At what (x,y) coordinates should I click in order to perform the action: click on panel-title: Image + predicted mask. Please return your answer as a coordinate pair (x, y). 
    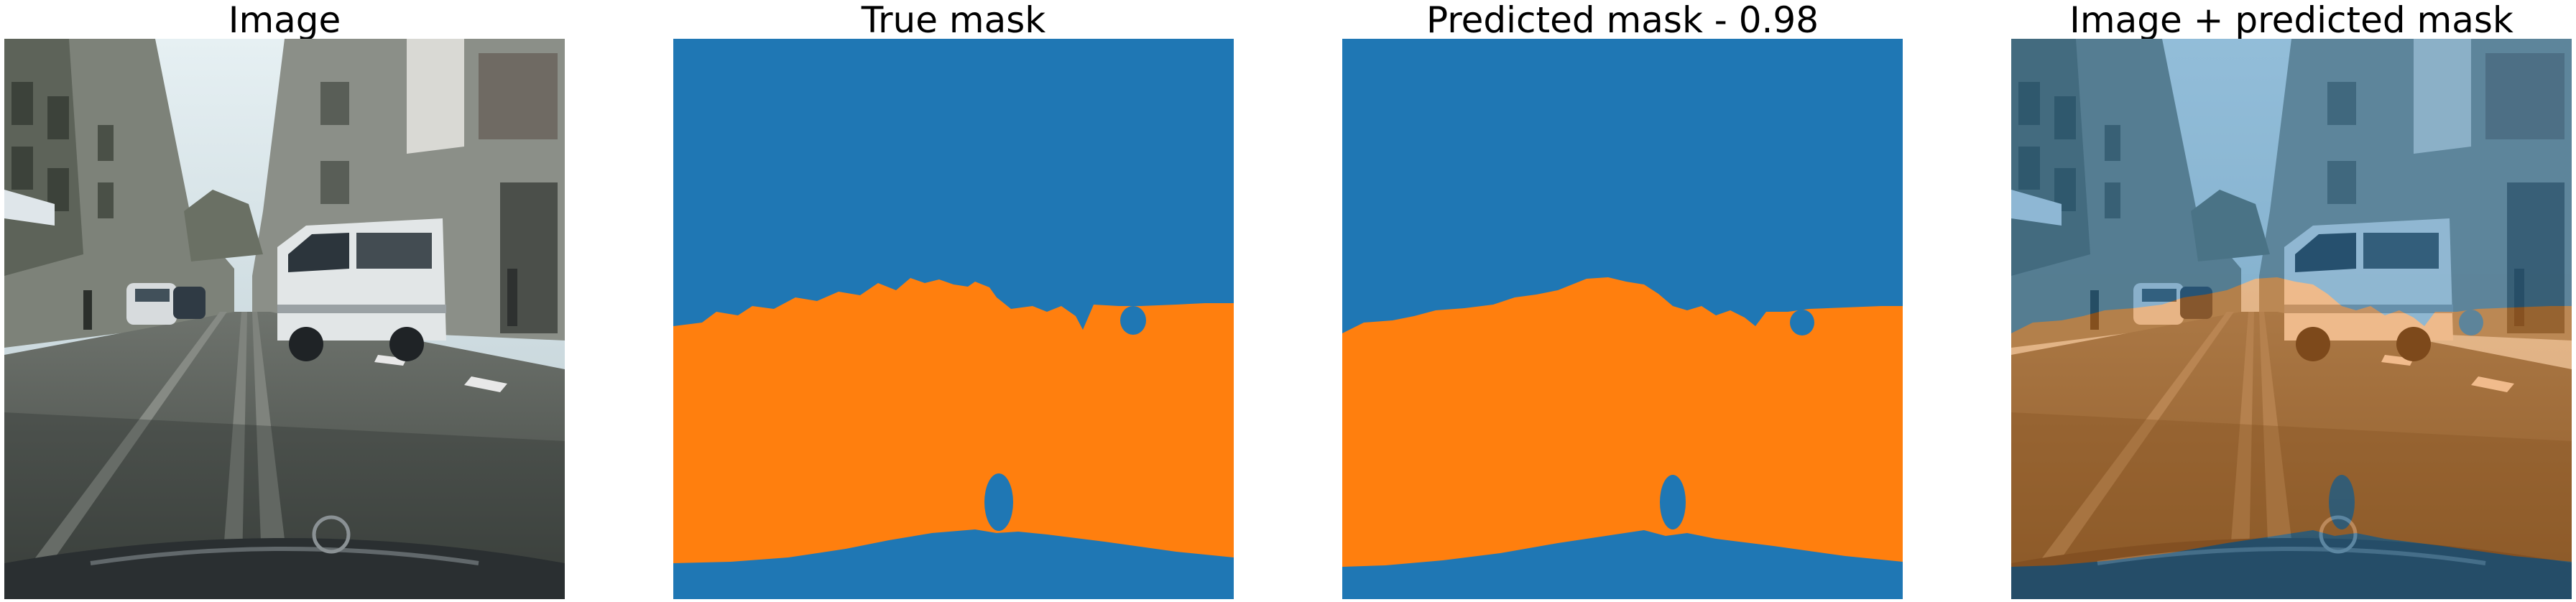
    Looking at the image, I should click on (2291, 20).